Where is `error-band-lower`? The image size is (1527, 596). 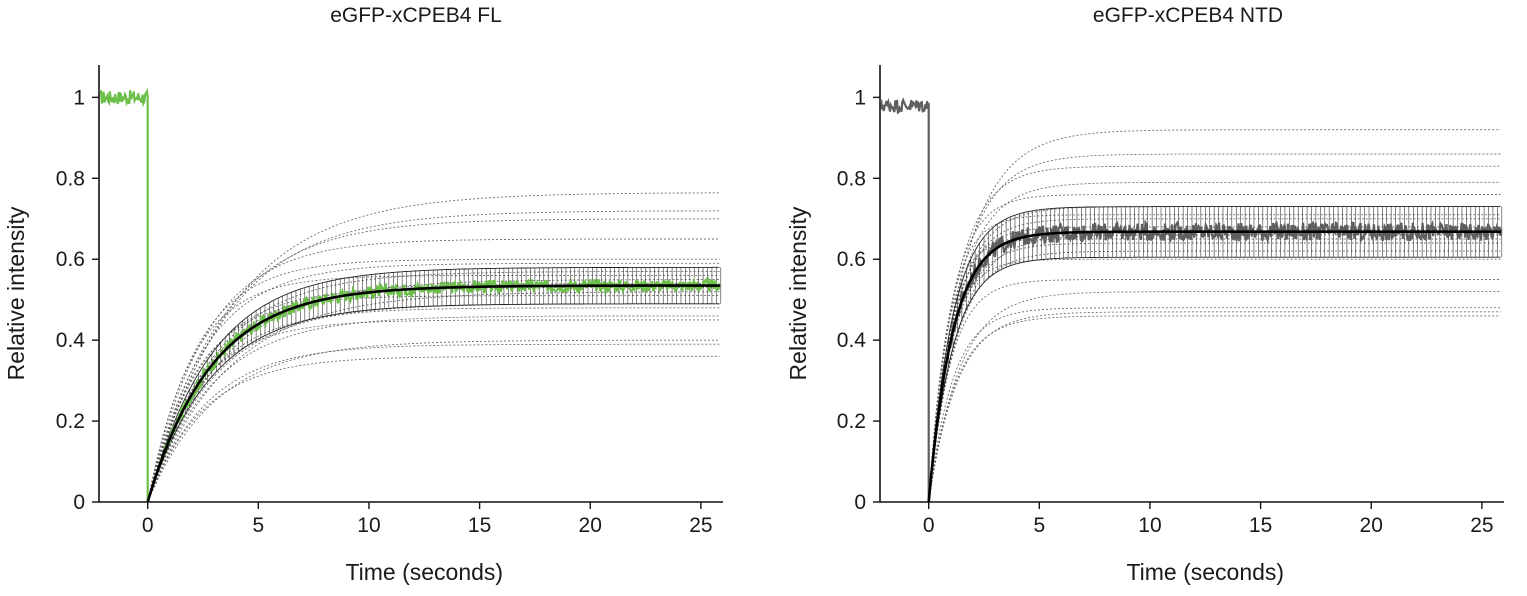
error-band-lower is located at coordinates (433, 403).